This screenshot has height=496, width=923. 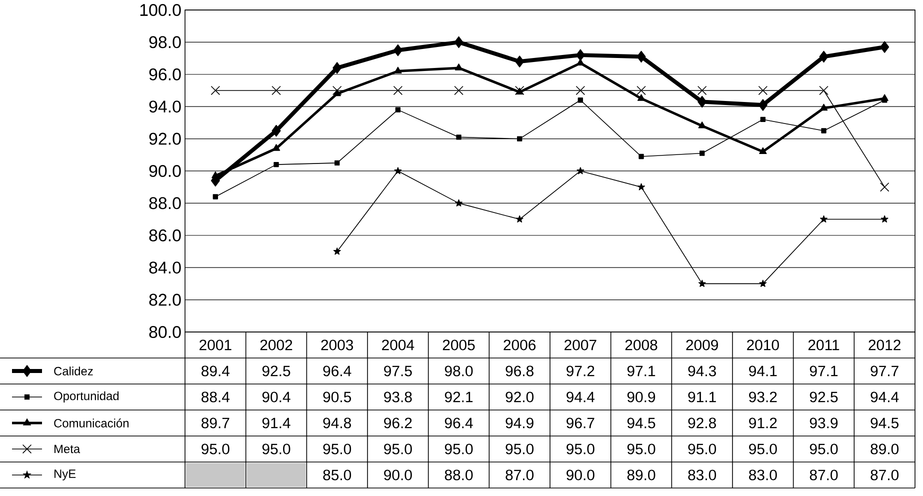 What do you see at coordinates (580, 371) in the screenshot?
I see `data-label: 97.2` at bounding box center [580, 371].